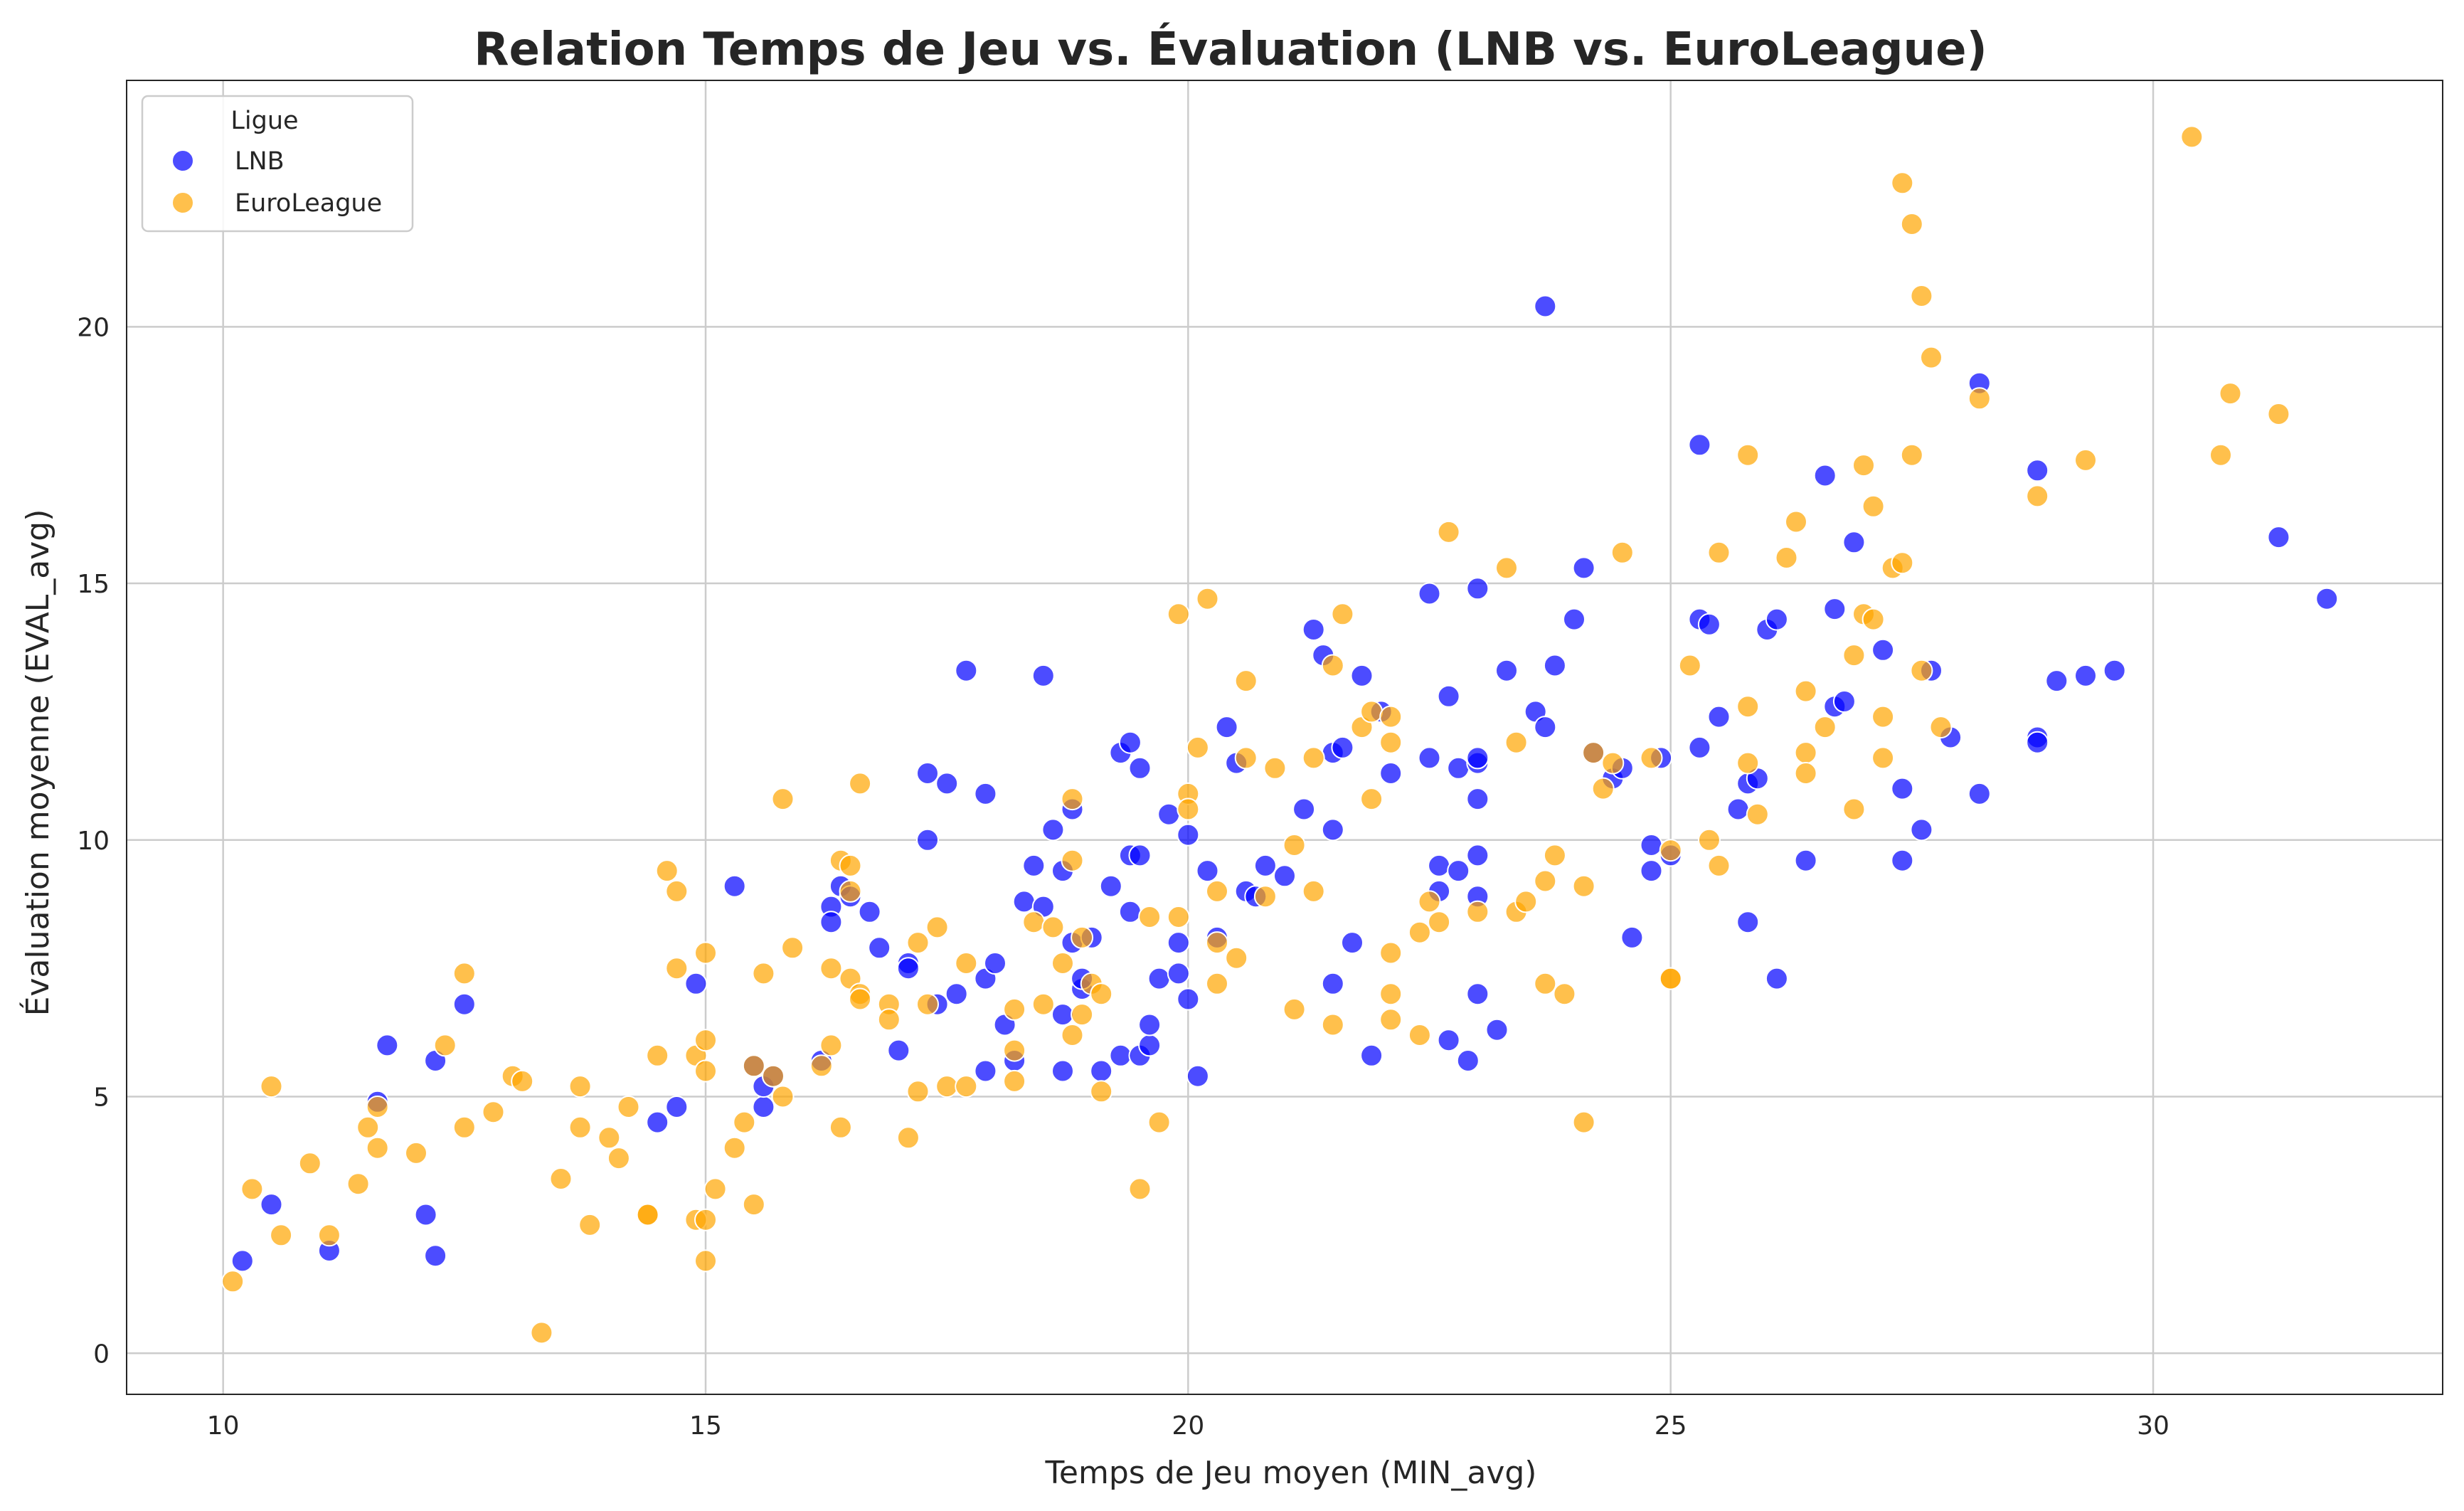  What do you see at coordinates (264, 121) in the screenshot?
I see `legend-title: Ligue` at bounding box center [264, 121].